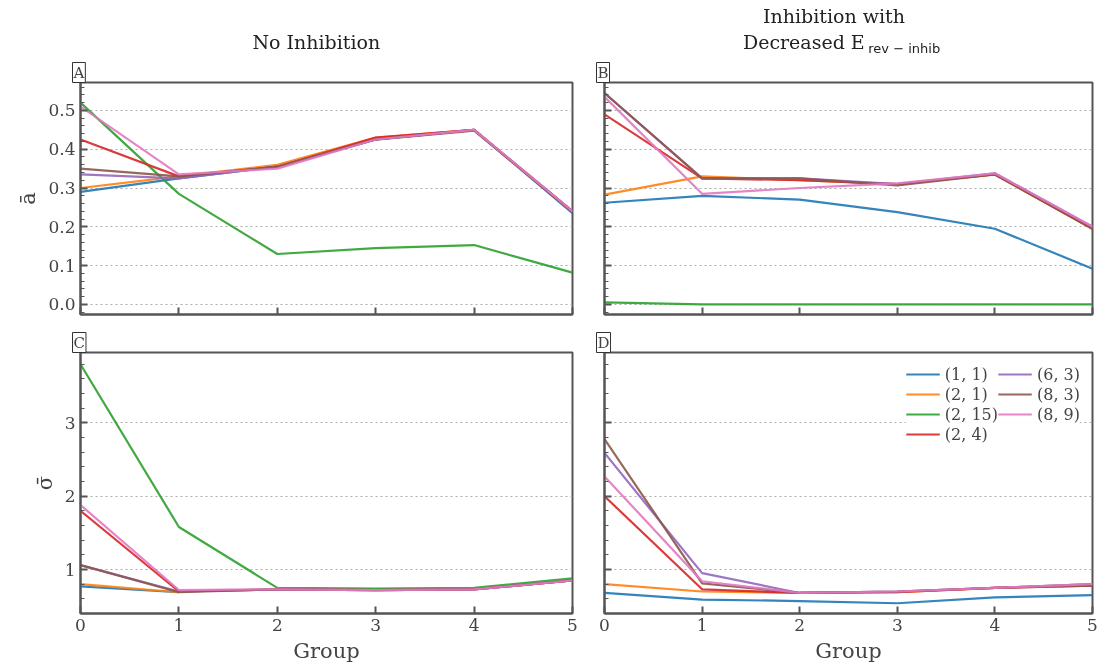 Image resolution: width=1104 pixels, height=670 pixels. Describe the element at coordinates (44, 483) in the screenshot. I see `y-axis-title: σ̄` at that location.